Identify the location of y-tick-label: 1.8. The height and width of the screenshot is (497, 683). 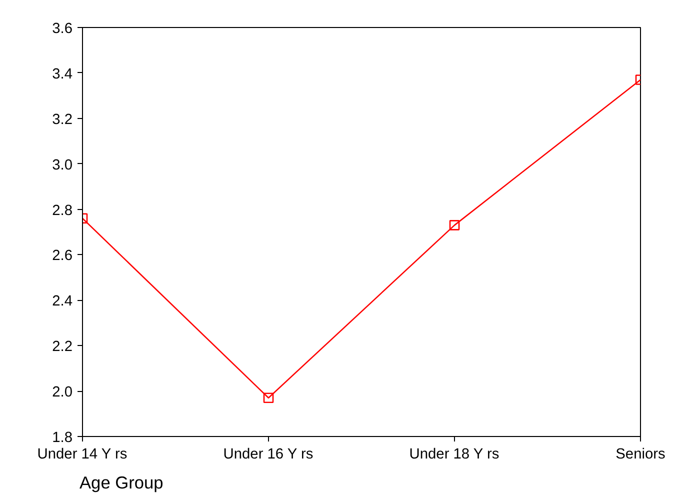
(62, 438).